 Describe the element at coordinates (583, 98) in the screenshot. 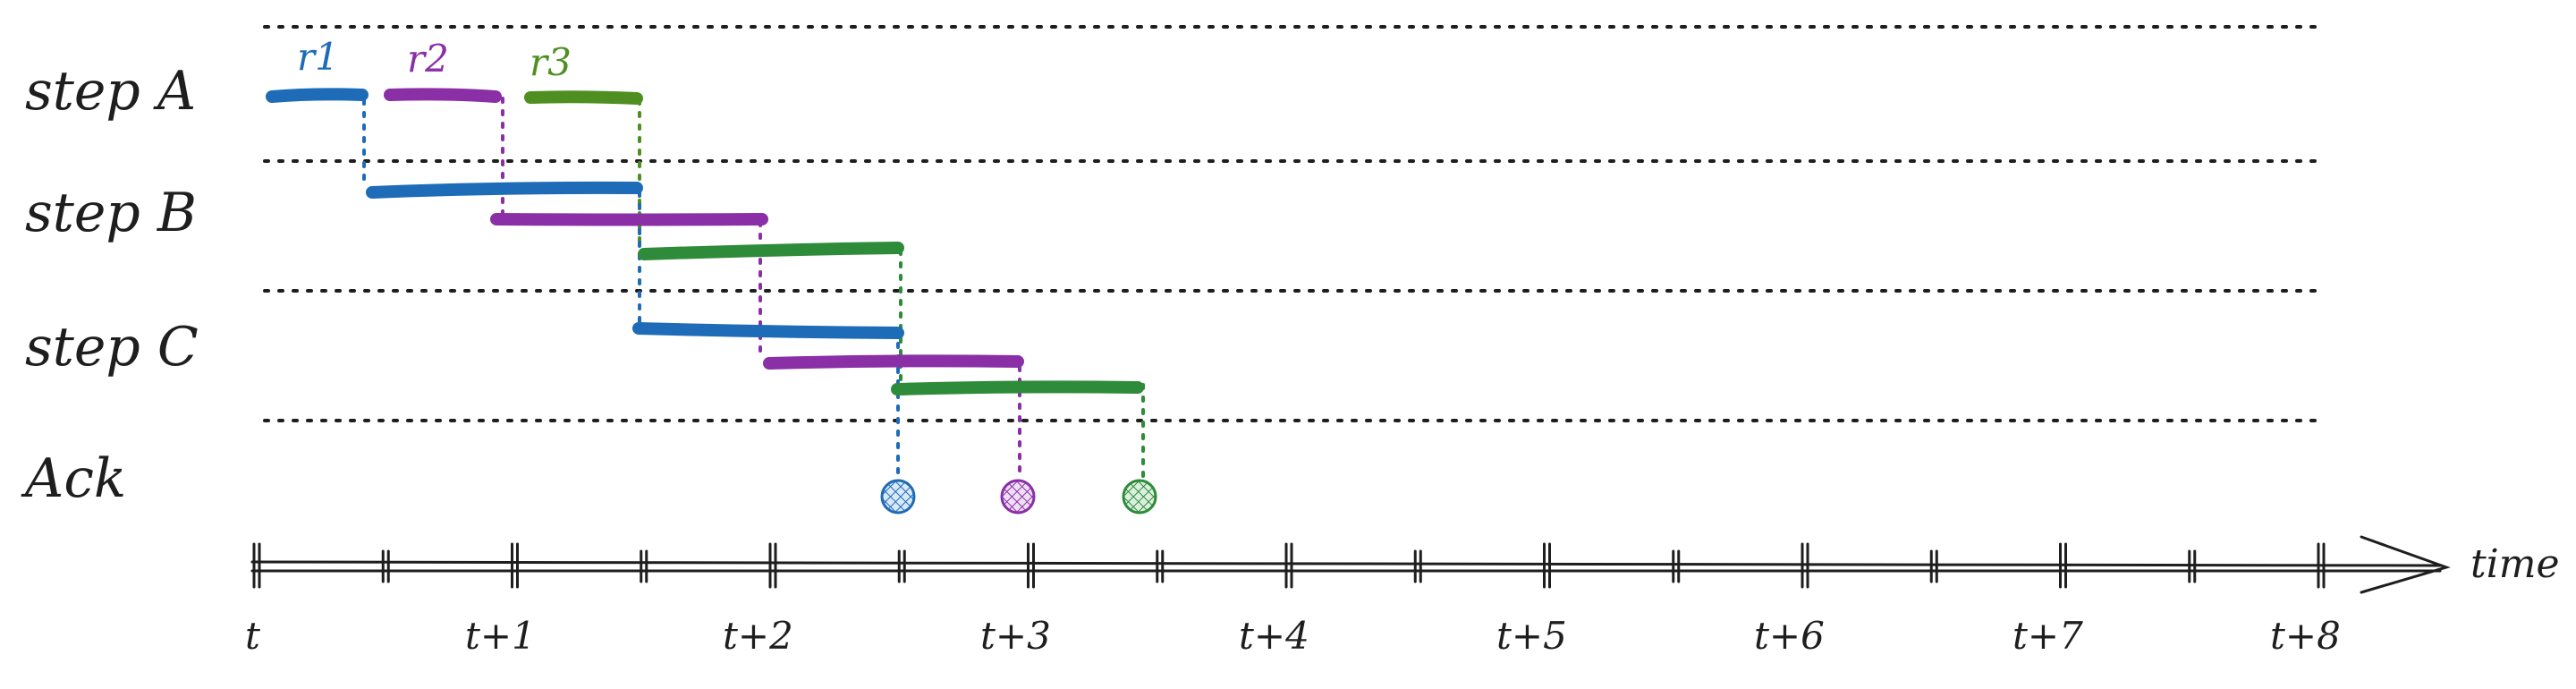

I see `bar-r3-step-a` at that location.